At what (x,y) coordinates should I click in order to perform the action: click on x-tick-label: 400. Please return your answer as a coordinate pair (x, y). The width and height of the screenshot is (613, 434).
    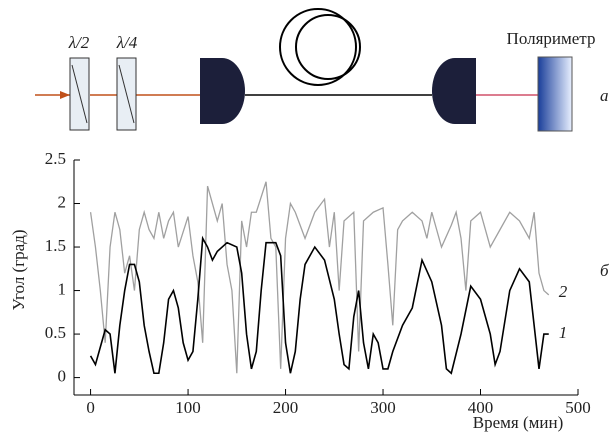
    Looking at the image, I should click on (481, 407).